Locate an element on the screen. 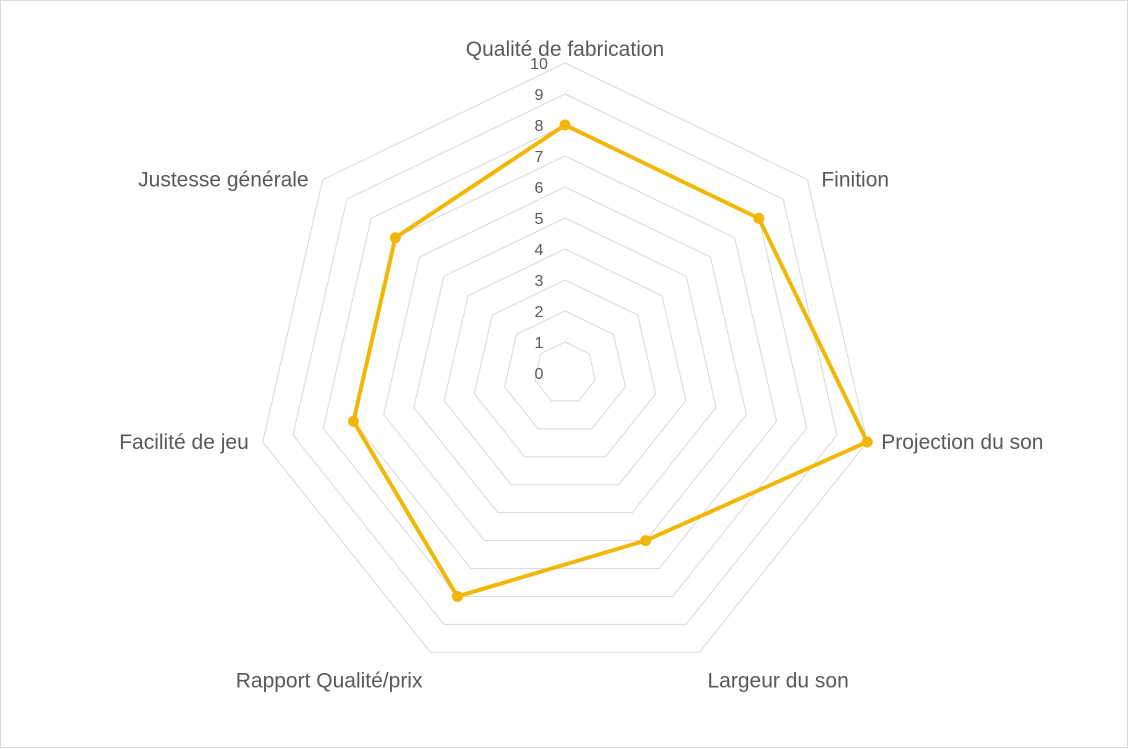 This screenshot has height=749, width=1128. tick-label: 5 is located at coordinates (539, 219).